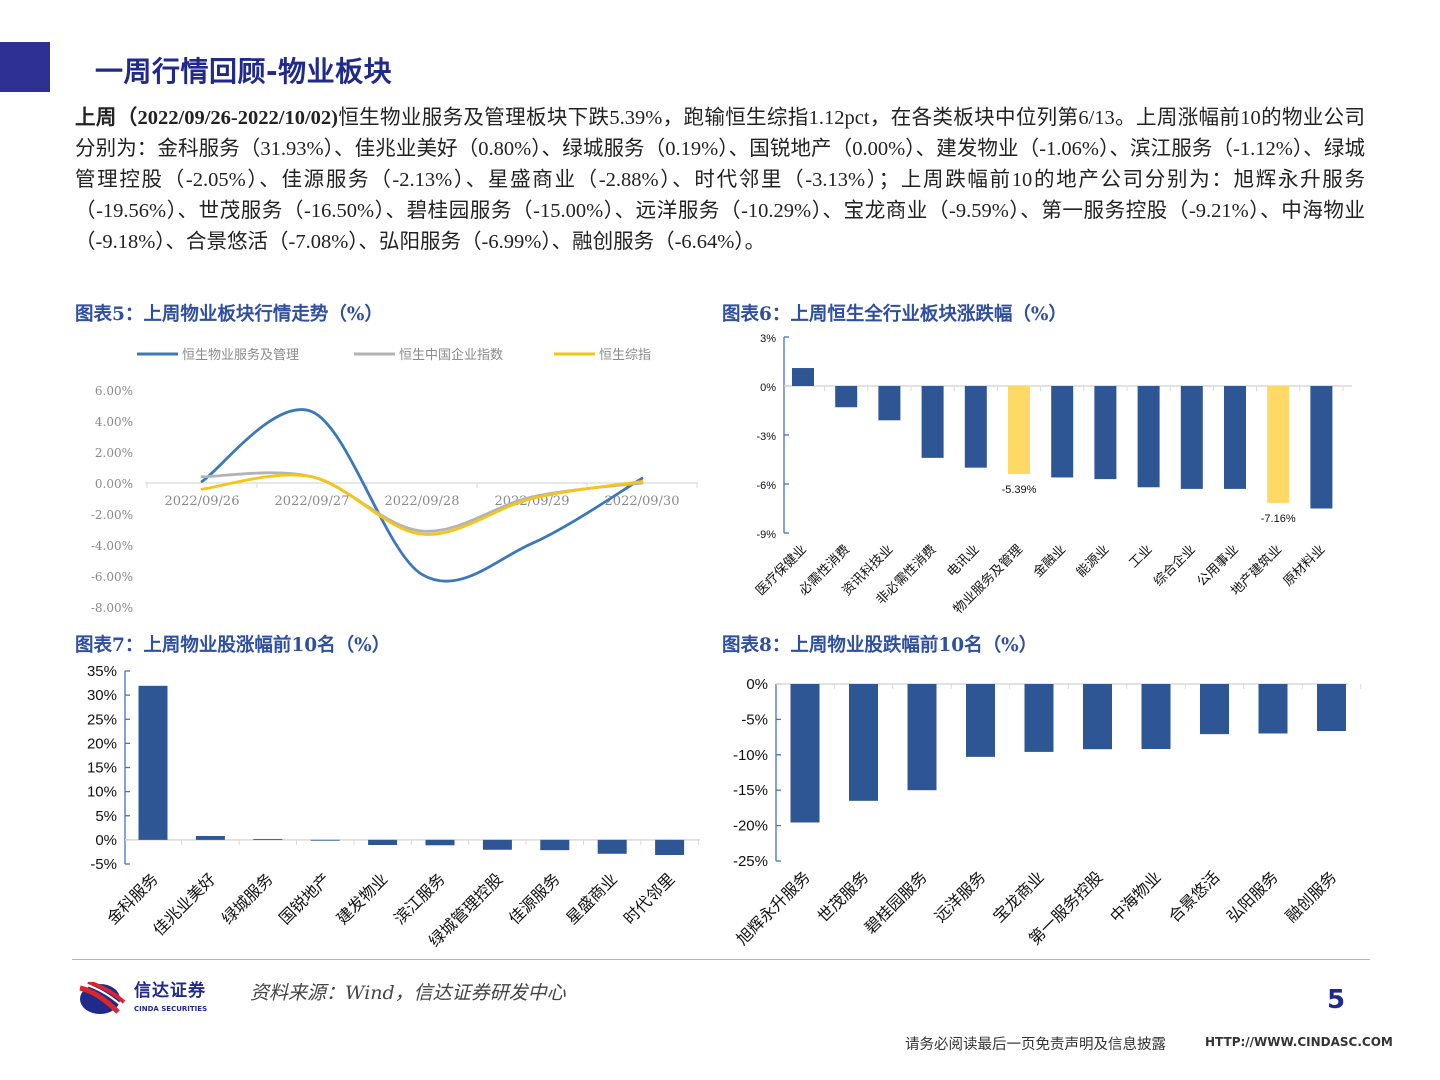  I want to click on bar-世茂服务, so click(863, 742).